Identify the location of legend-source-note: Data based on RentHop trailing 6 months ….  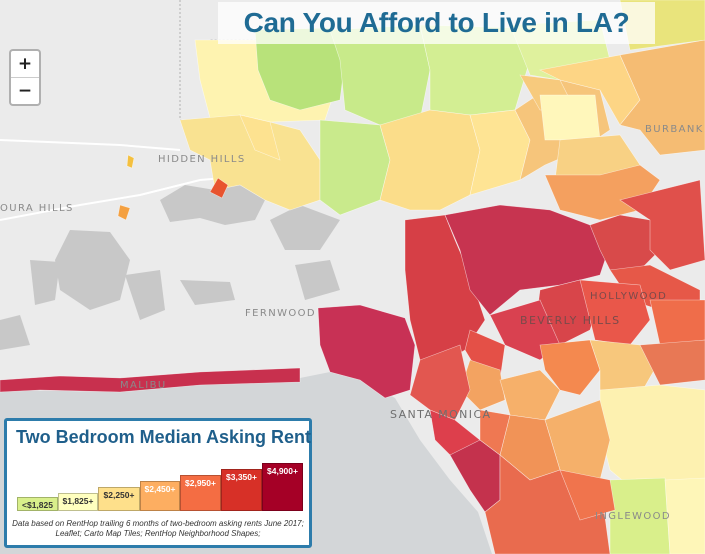
(158, 529).